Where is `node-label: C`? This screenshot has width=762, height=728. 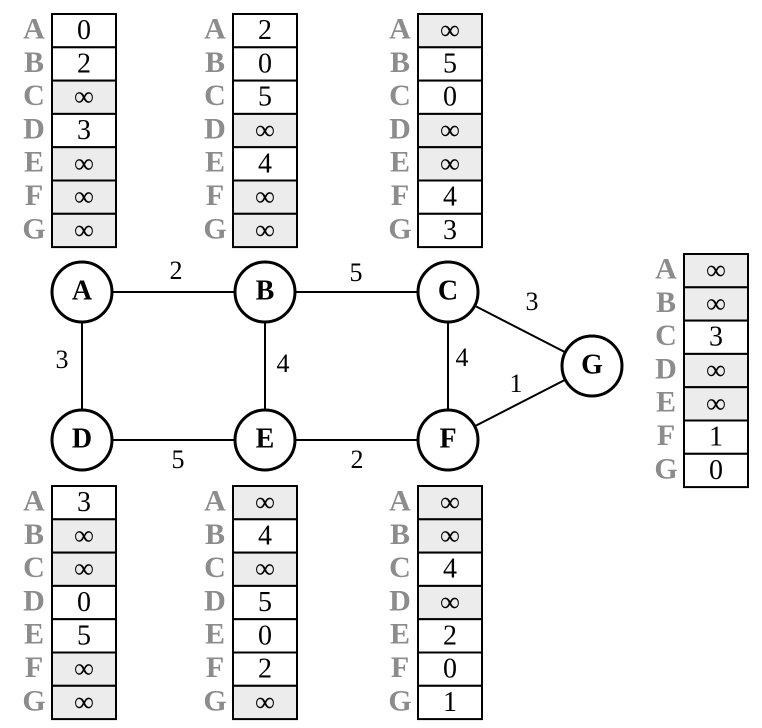
node-label: C is located at coordinates (448, 290).